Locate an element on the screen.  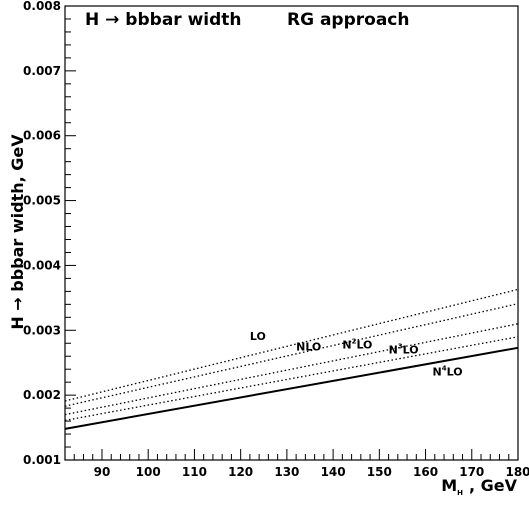
series-label-n2lo: N2LO is located at coordinates (357, 344).